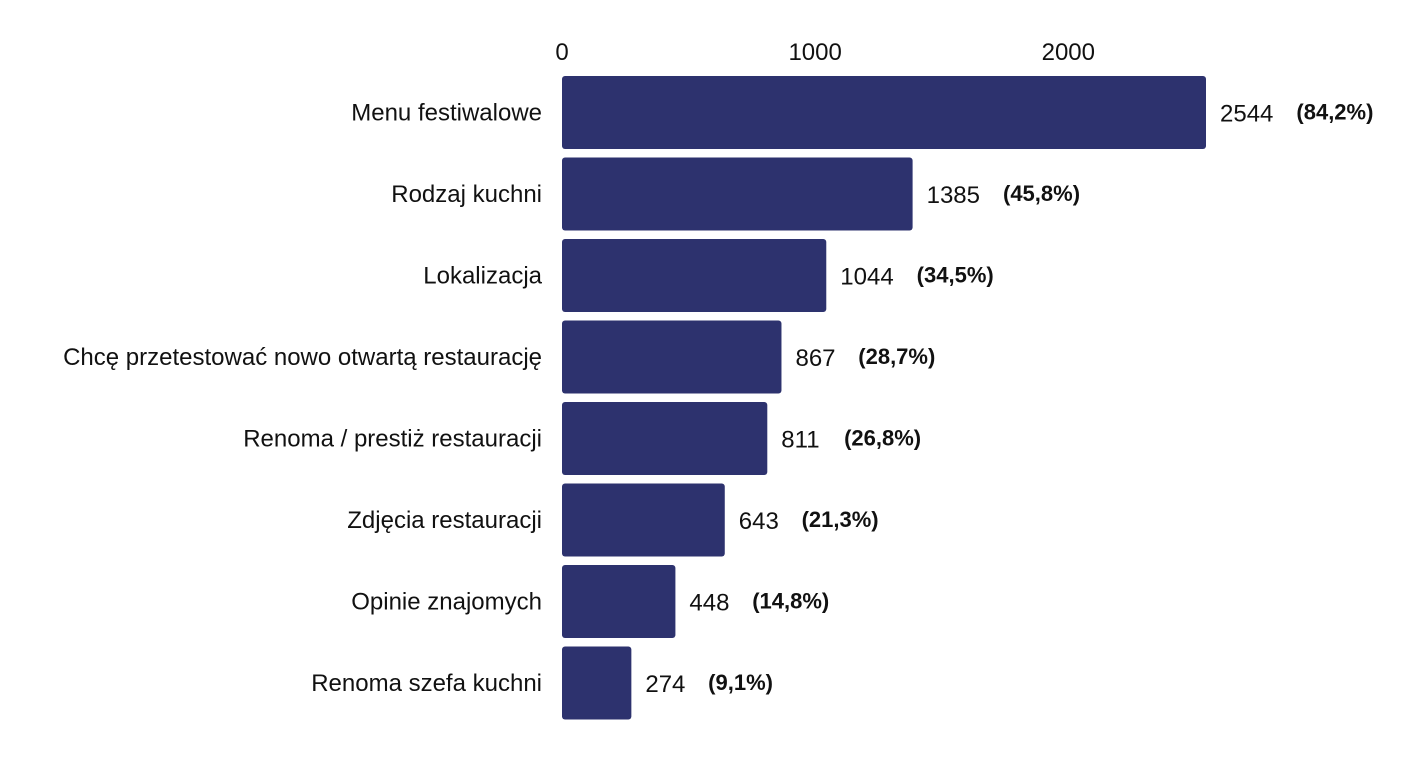  What do you see at coordinates (955, 275) in the screenshot?
I see `percent-label: (34,5%)` at bounding box center [955, 275].